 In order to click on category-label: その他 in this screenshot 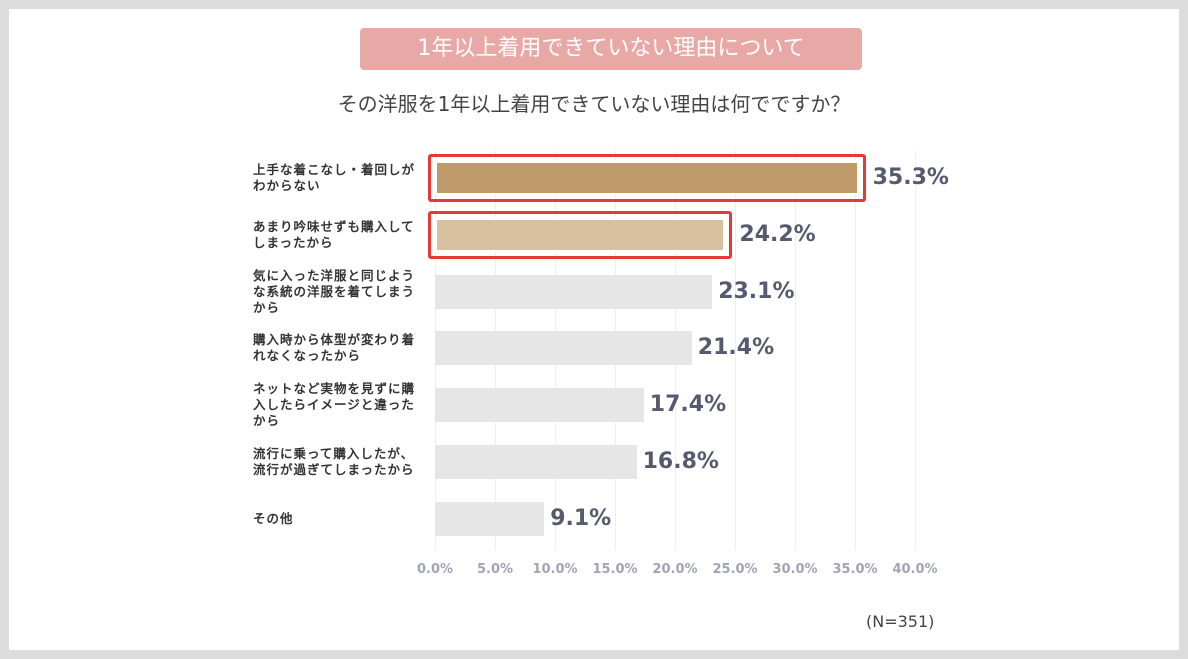, I will do `click(273, 518)`.